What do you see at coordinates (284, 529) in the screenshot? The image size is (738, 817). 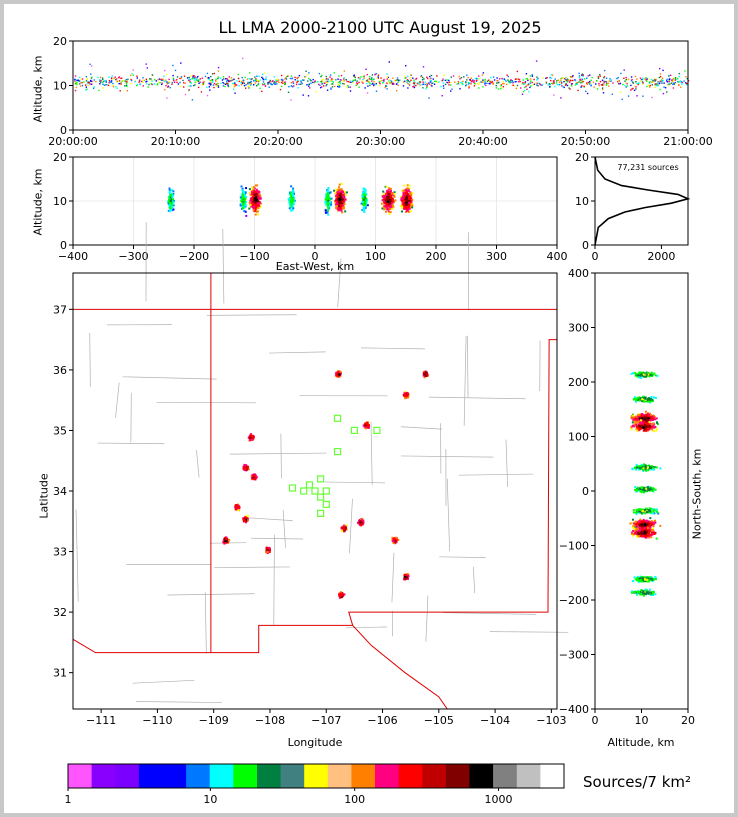 I see `county-border` at bounding box center [284, 529].